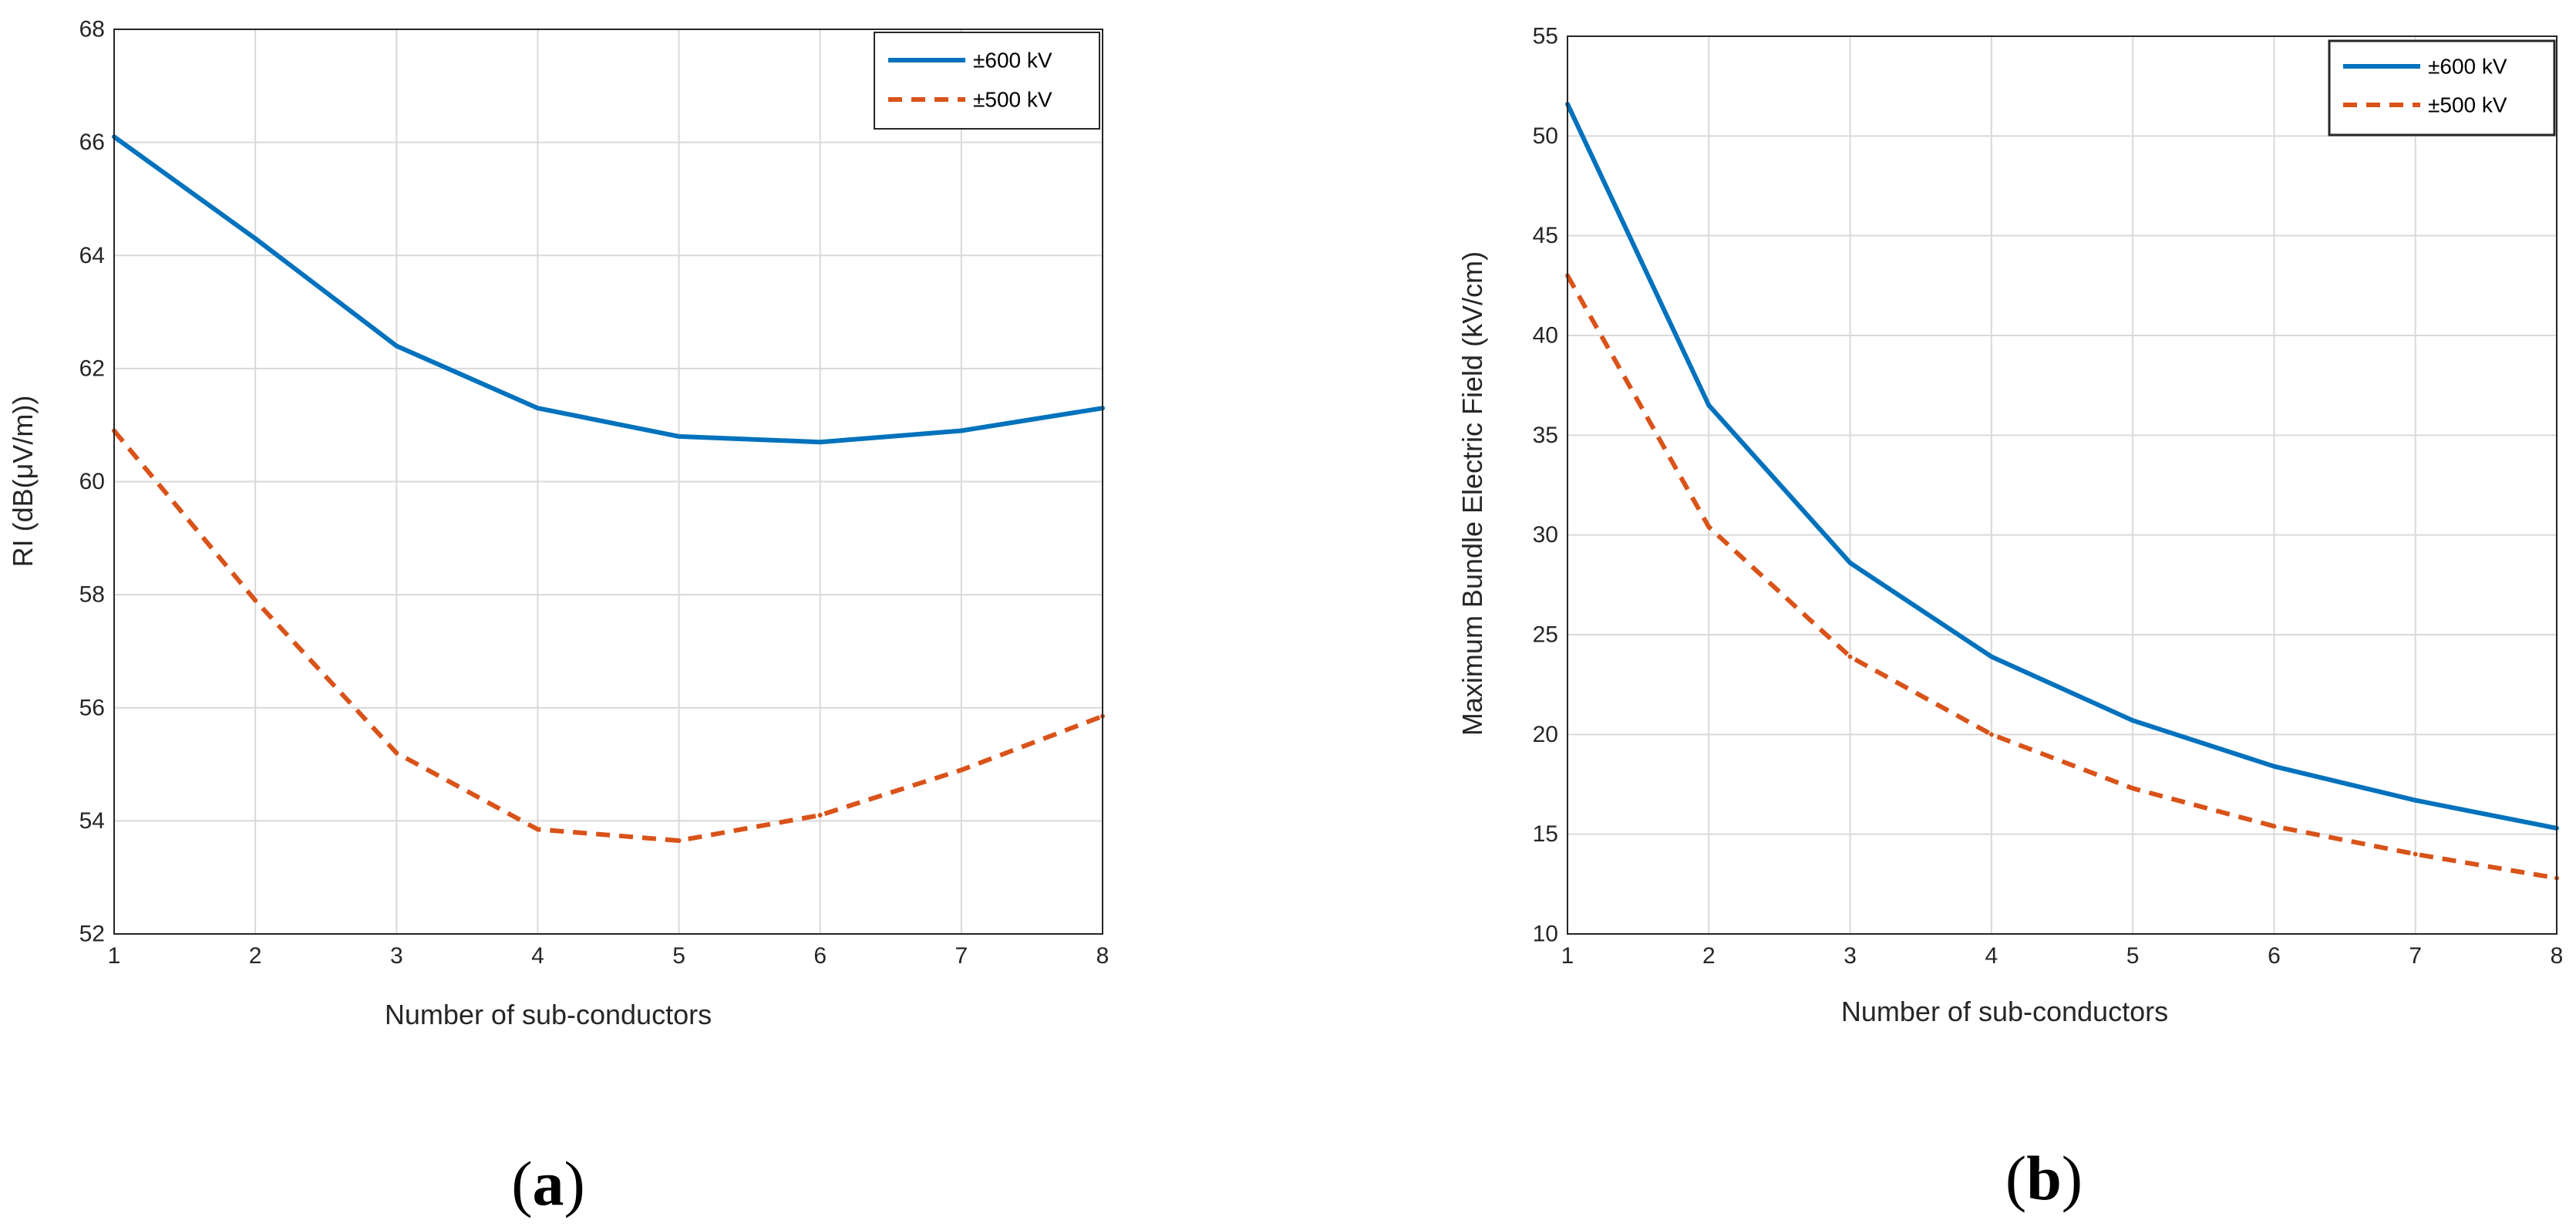 This screenshot has height=1227, width=2576. What do you see at coordinates (1545, 436) in the screenshot?
I see `chart-b-ytick-35: 35` at bounding box center [1545, 436].